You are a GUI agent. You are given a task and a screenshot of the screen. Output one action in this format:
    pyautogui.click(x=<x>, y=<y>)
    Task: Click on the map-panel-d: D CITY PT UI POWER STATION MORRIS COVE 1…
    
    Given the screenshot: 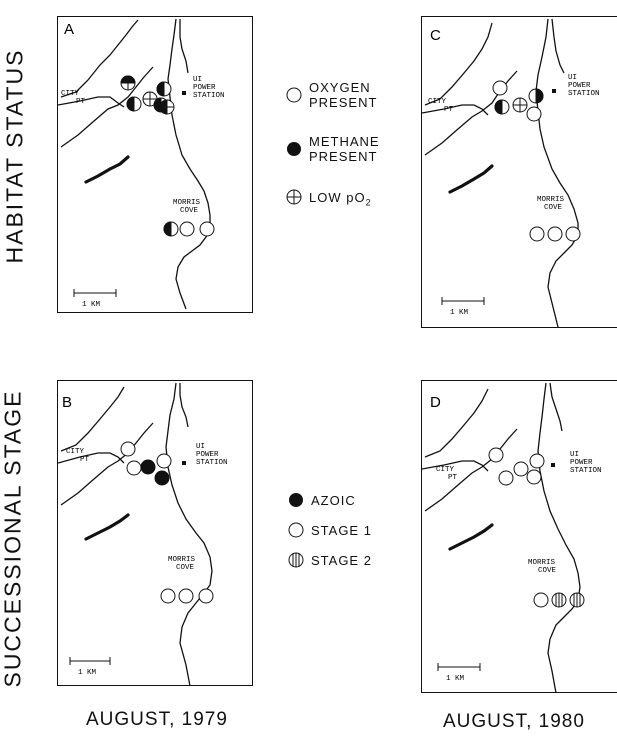 What is the action you would take?
    pyautogui.click(x=519, y=537)
    